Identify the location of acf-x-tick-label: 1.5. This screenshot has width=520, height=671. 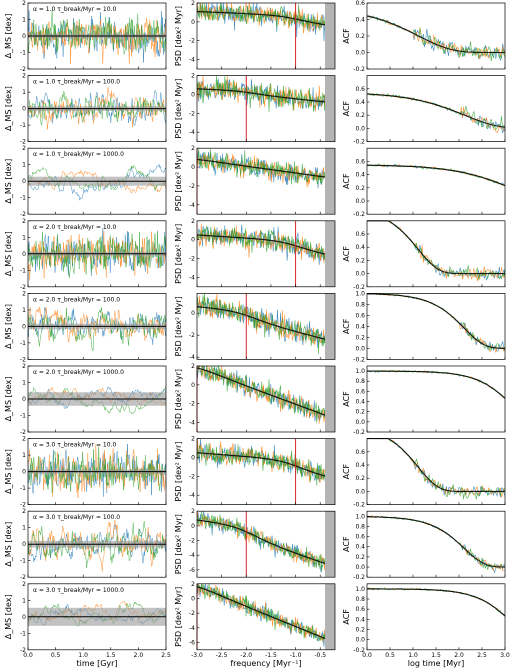
(436, 655).